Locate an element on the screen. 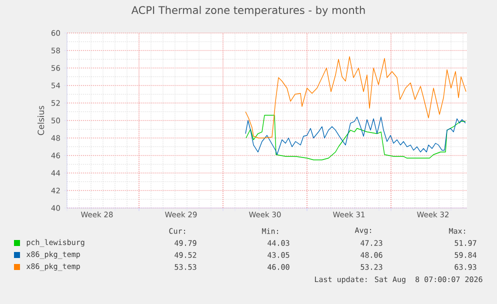 The height and width of the screenshot is (304, 497). chart-title: ACPI Thermal zone temperatures - by month is located at coordinates (248, 11).